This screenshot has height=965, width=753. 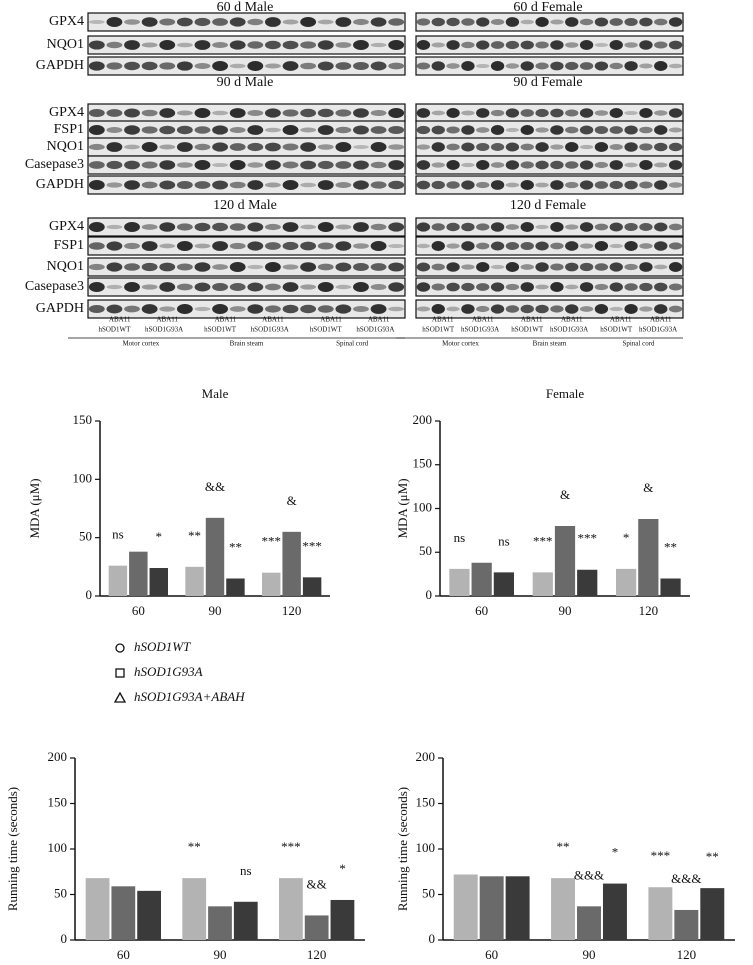 I want to click on blot-title: 90 d Female, so click(x=547, y=82).